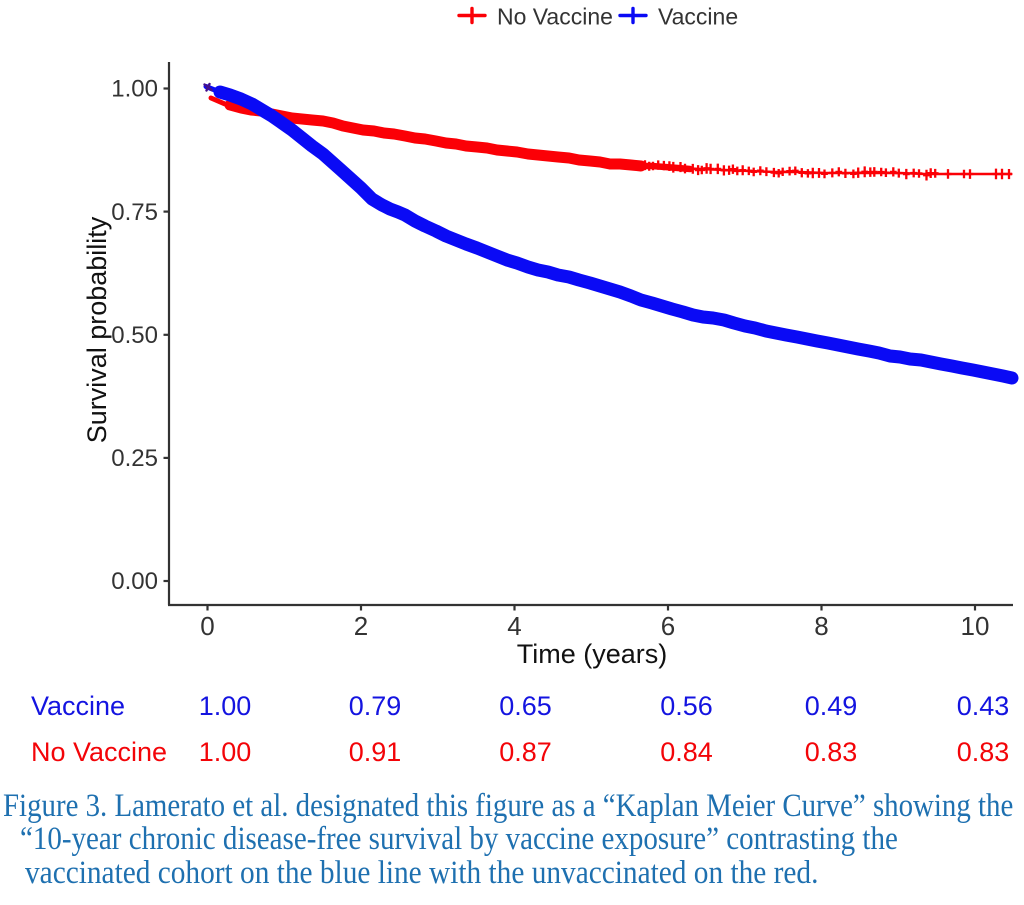 This screenshot has width=1024, height=905. Describe the element at coordinates (525, 752) in the screenshot. I see `svg-text: 0.87` at that location.